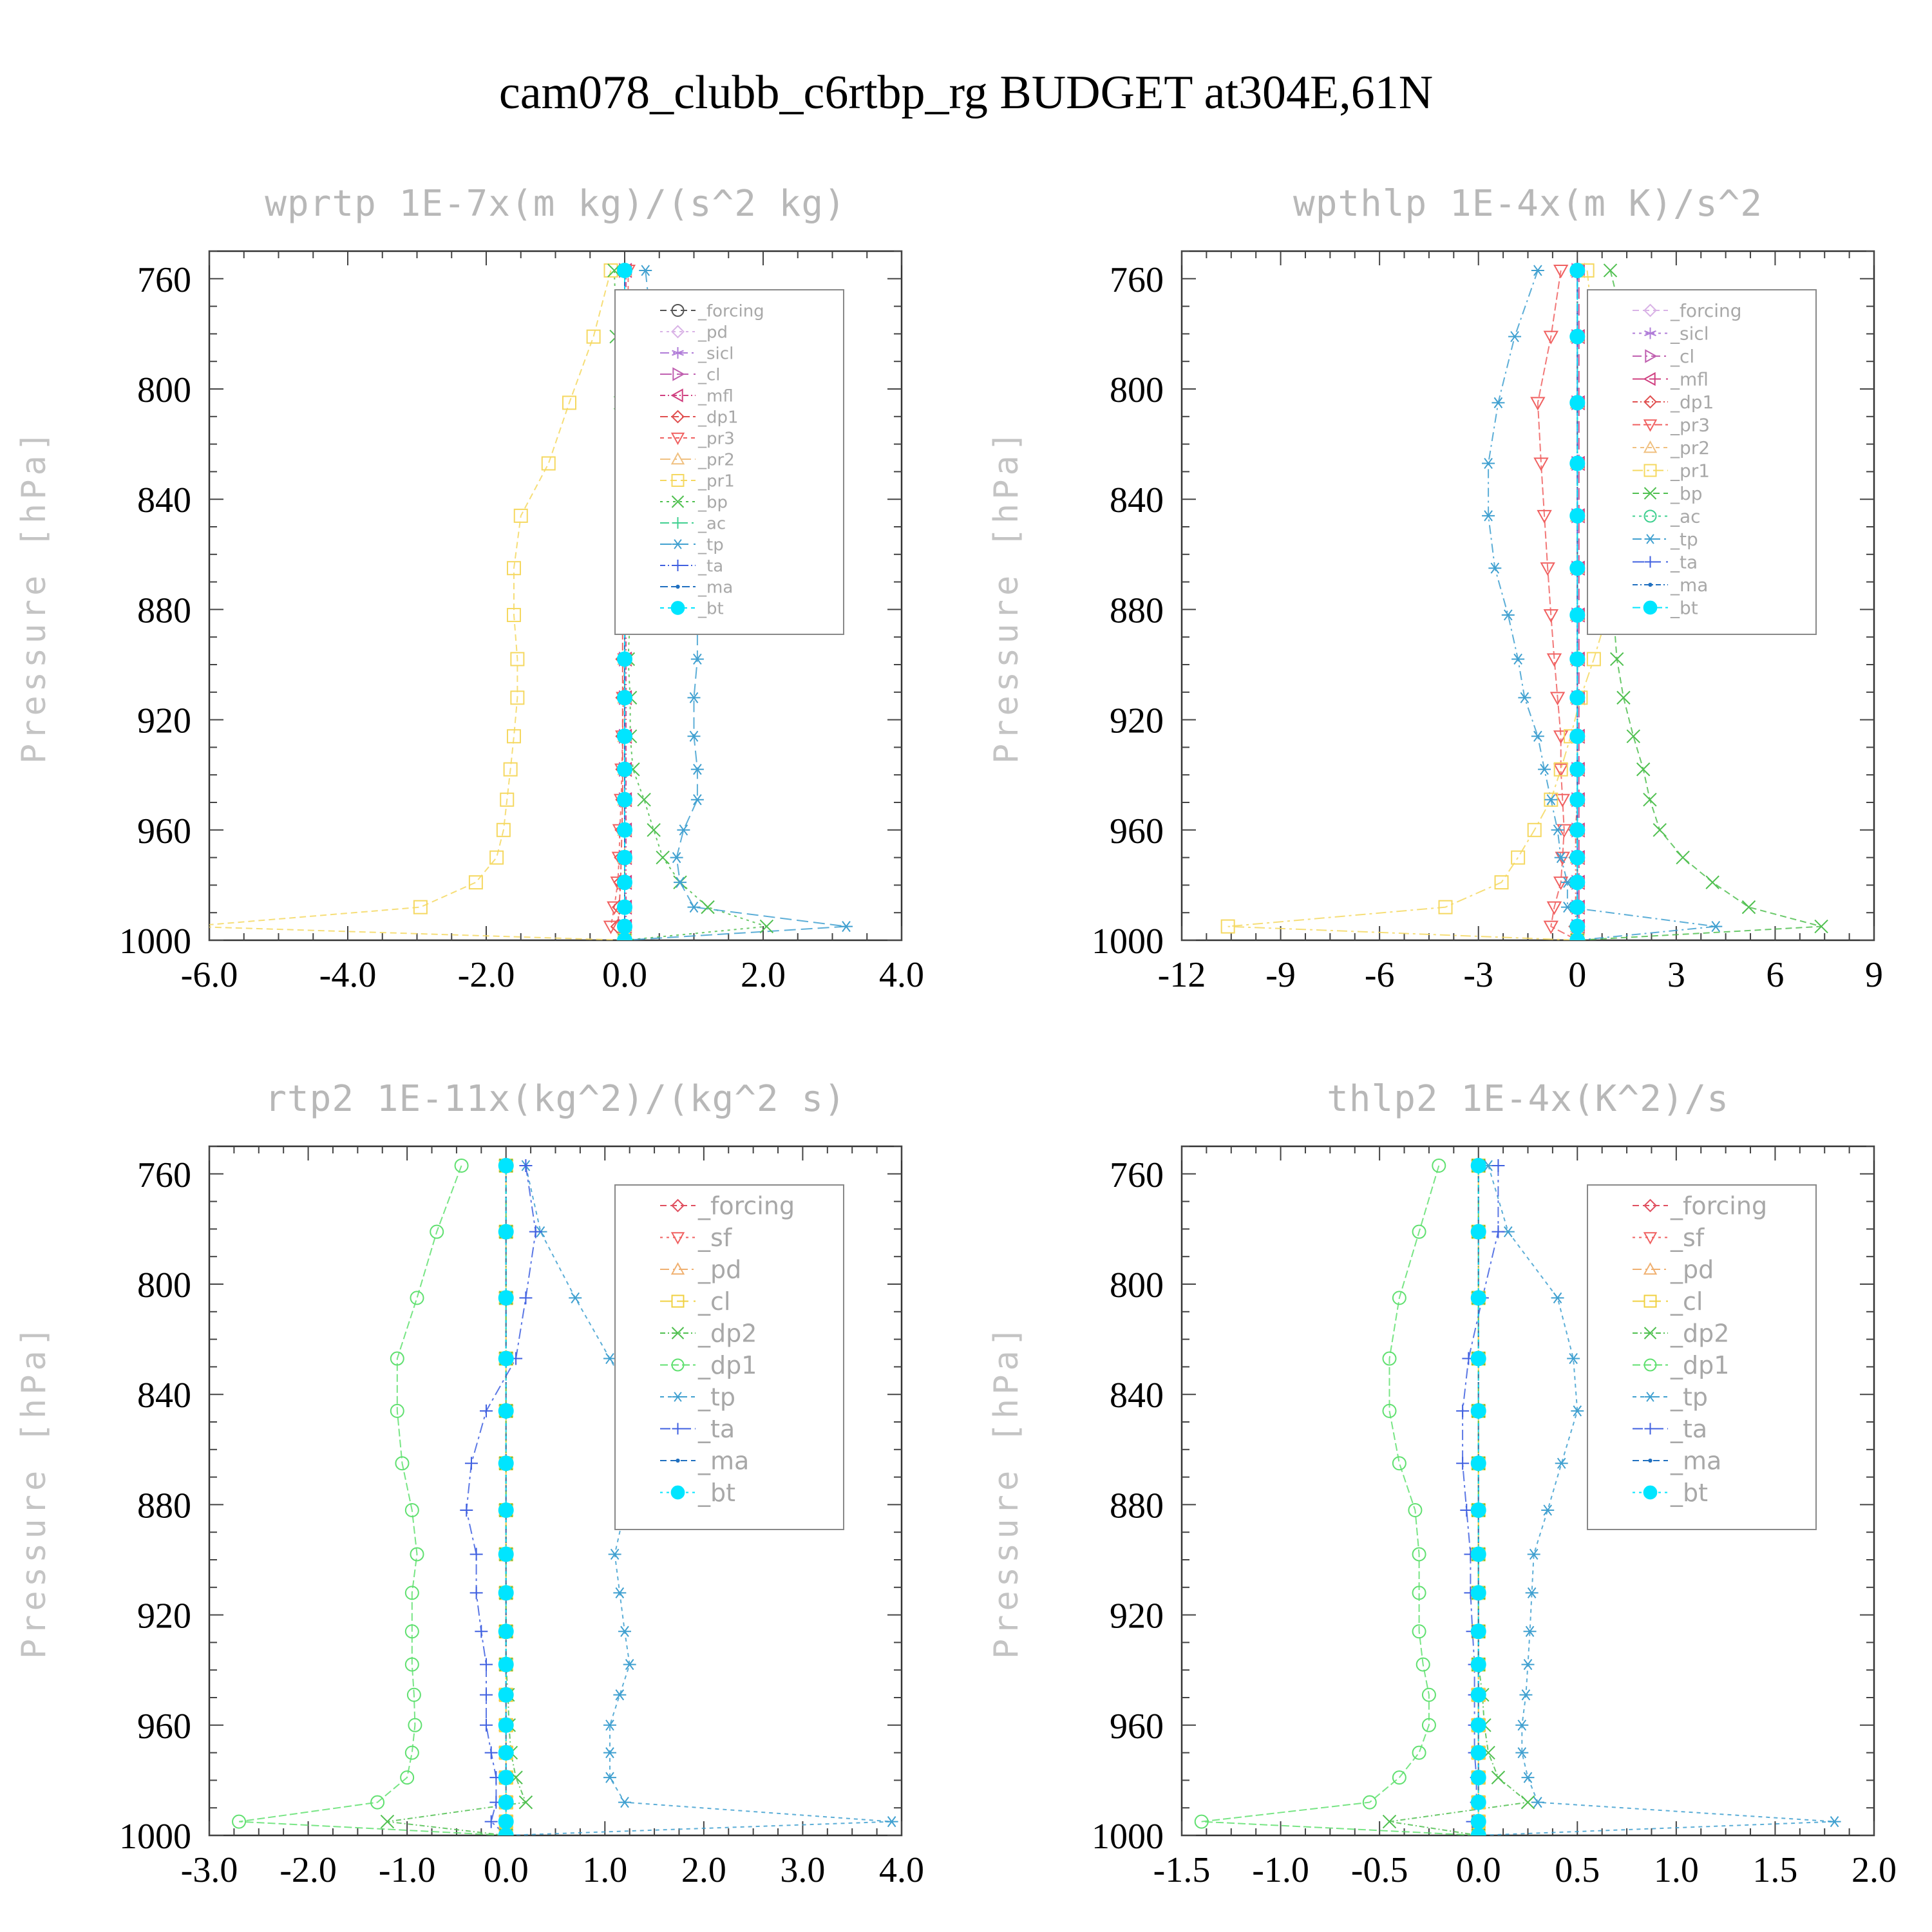 The image size is (1932, 1932). Describe the element at coordinates (1340, 1500) in the screenshot. I see `series-line-dp1` at that location.